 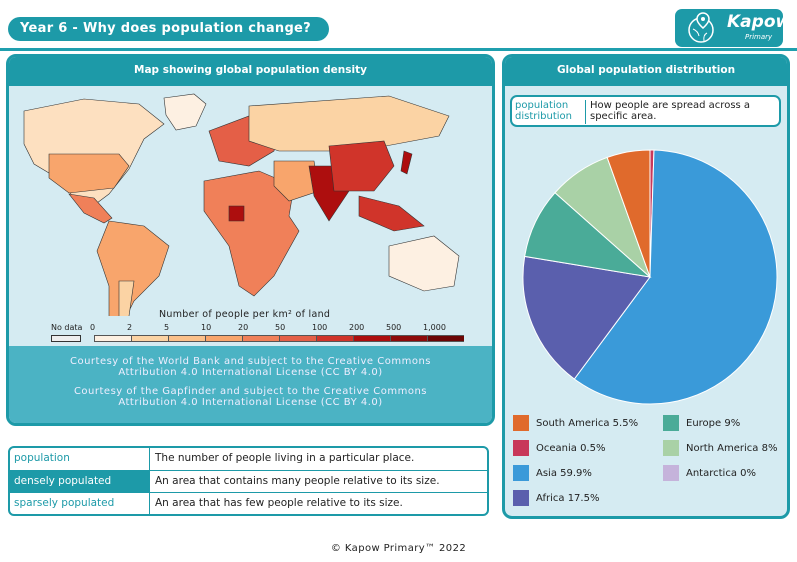 What do you see at coordinates (126, 298) in the screenshot?
I see `argentina` at bounding box center [126, 298].